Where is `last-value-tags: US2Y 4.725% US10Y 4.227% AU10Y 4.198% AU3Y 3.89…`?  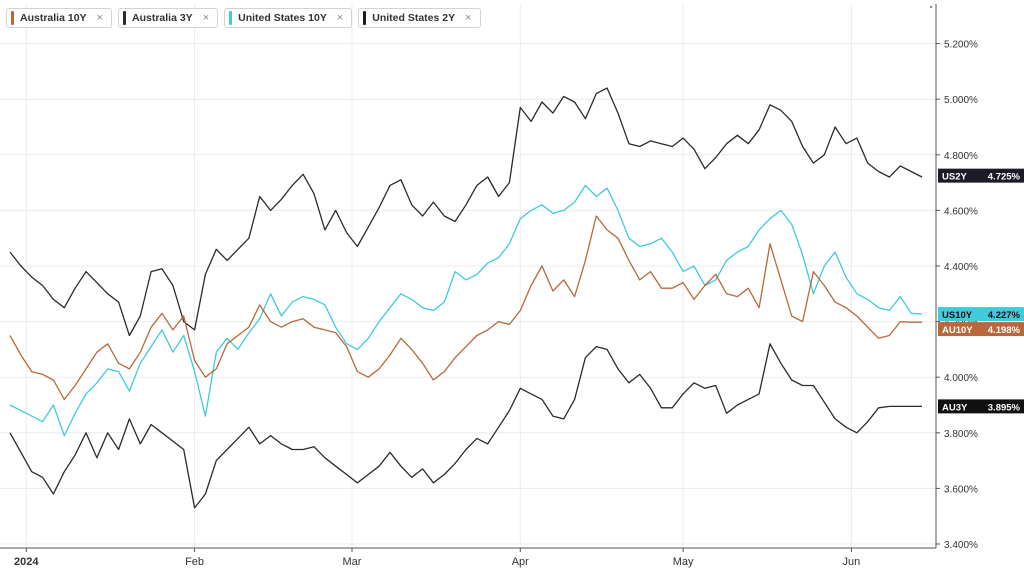
last-value-tags: US2Y 4.725% US10Y 4.227% AU10Y 4.198% AU3Y 3.89… is located at coordinates (981, 291).